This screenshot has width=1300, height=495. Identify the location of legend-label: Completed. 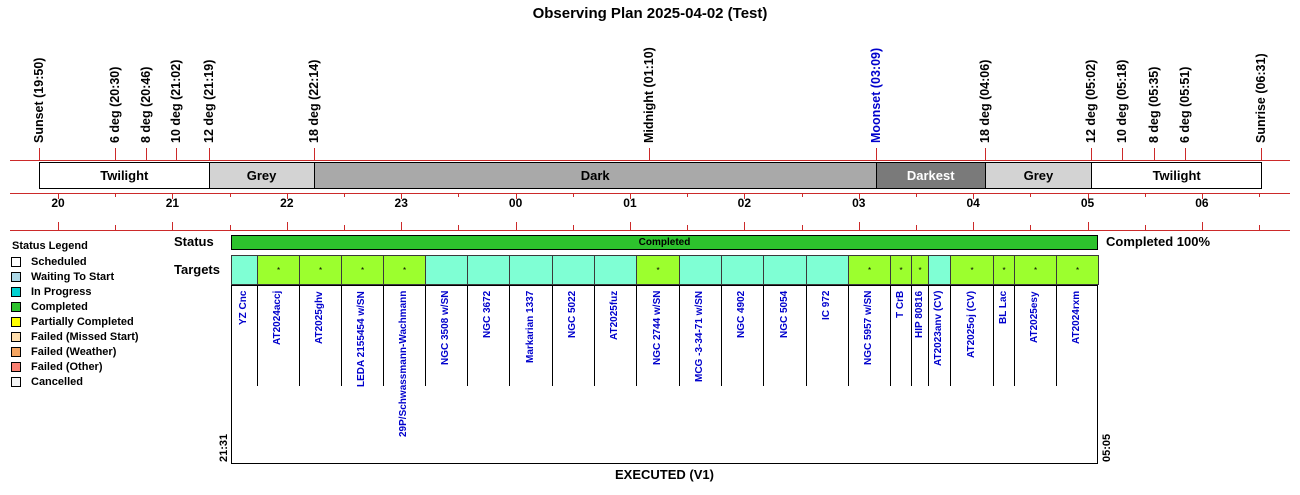
(59, 306).